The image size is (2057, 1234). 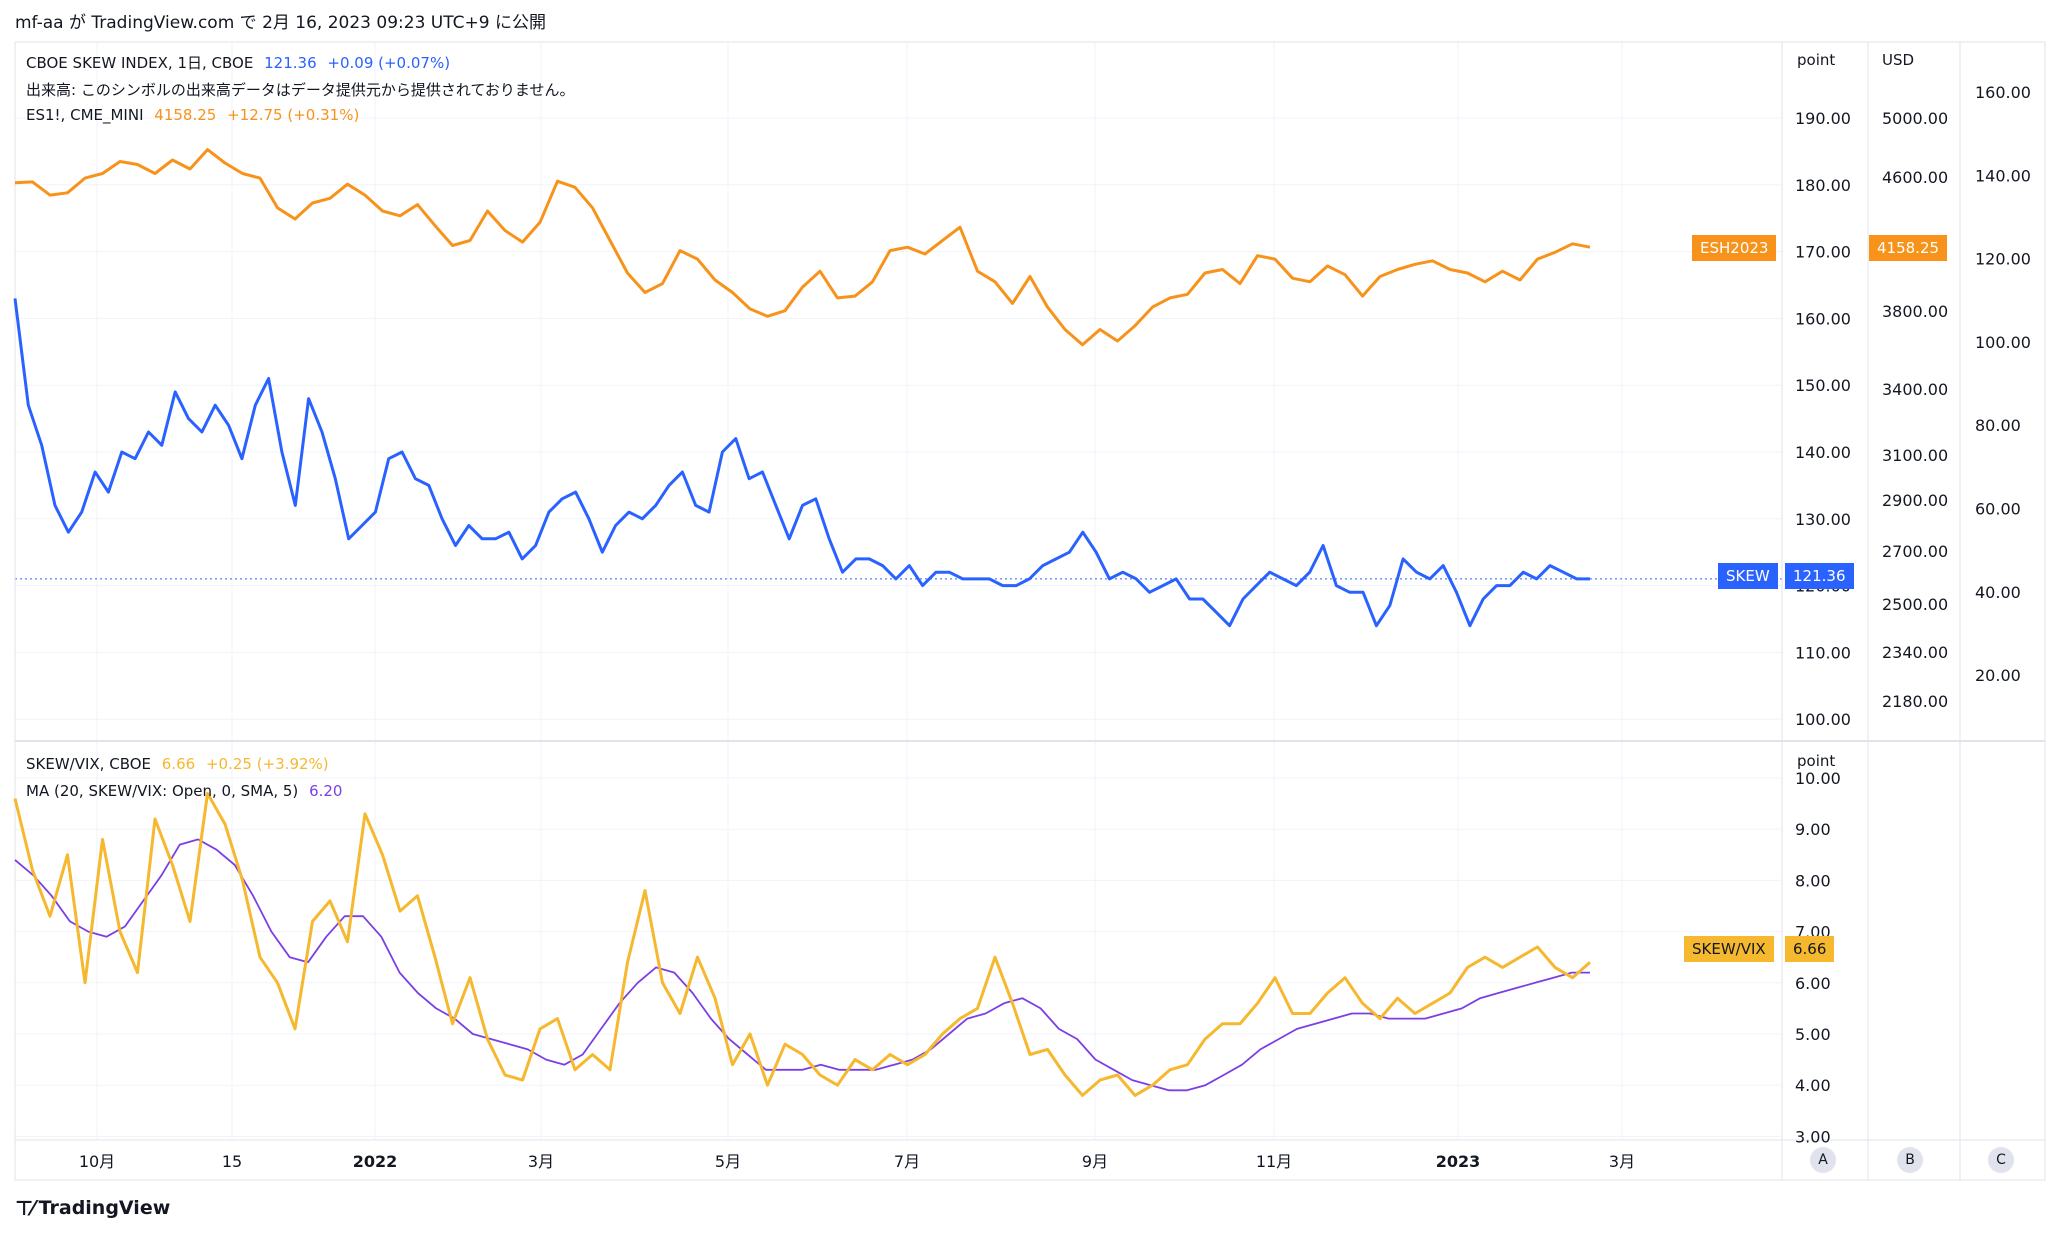 What do you see at coordinates (1915, 652) in the screenshot?
I see `y-tick-usd: 2340.00` at bounding box center [1915, 652].